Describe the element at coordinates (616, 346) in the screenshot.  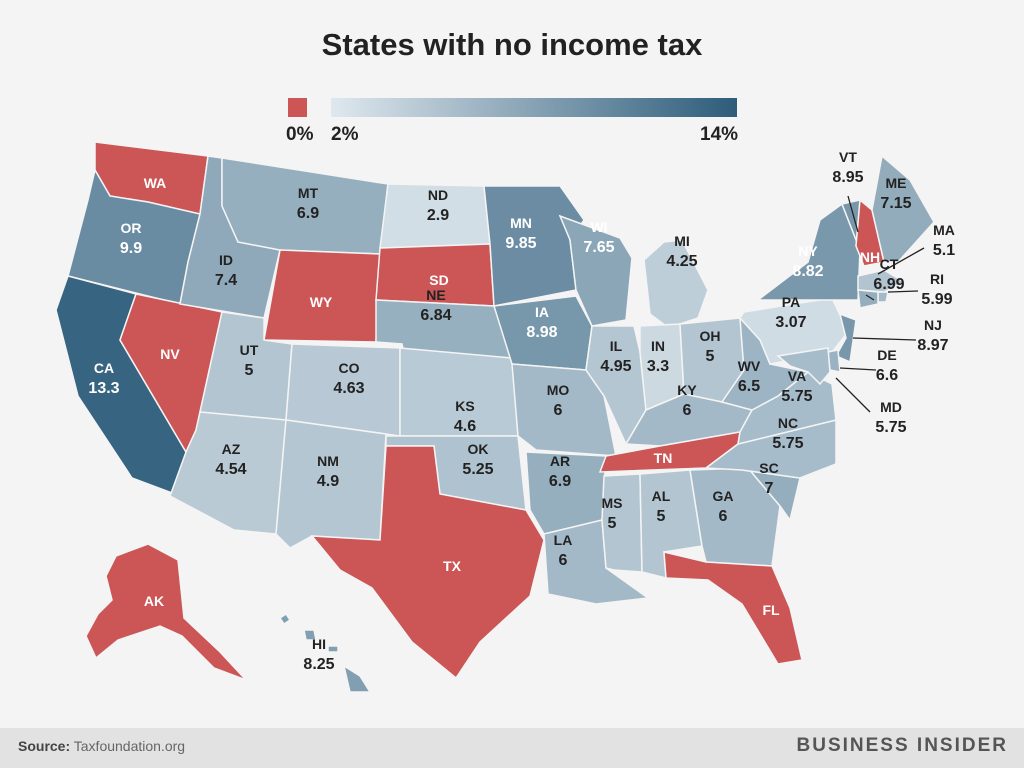
I see `state-label-il: IL` at that location.